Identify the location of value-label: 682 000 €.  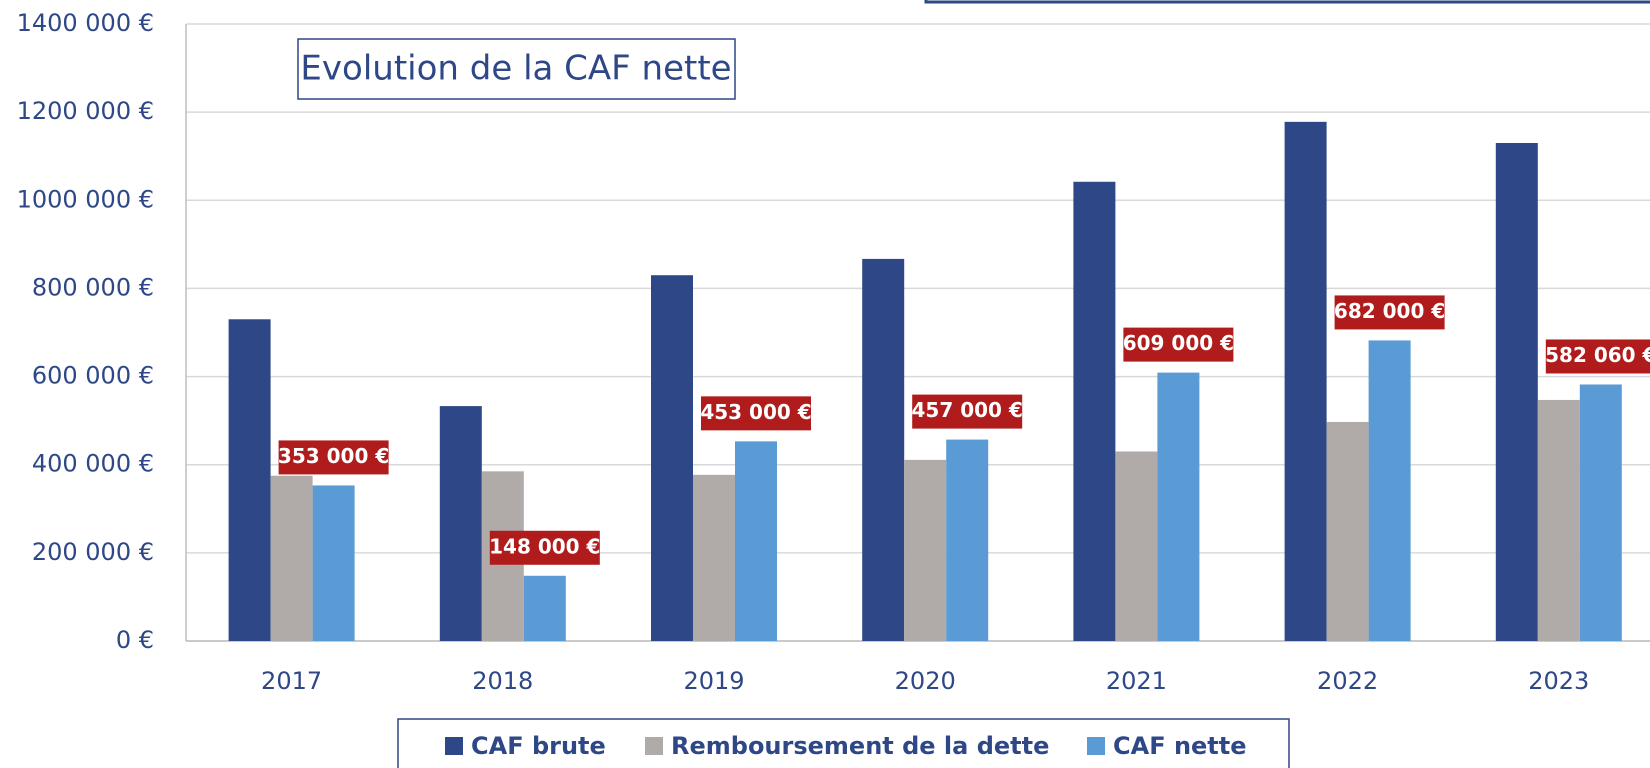
(1389, 311).